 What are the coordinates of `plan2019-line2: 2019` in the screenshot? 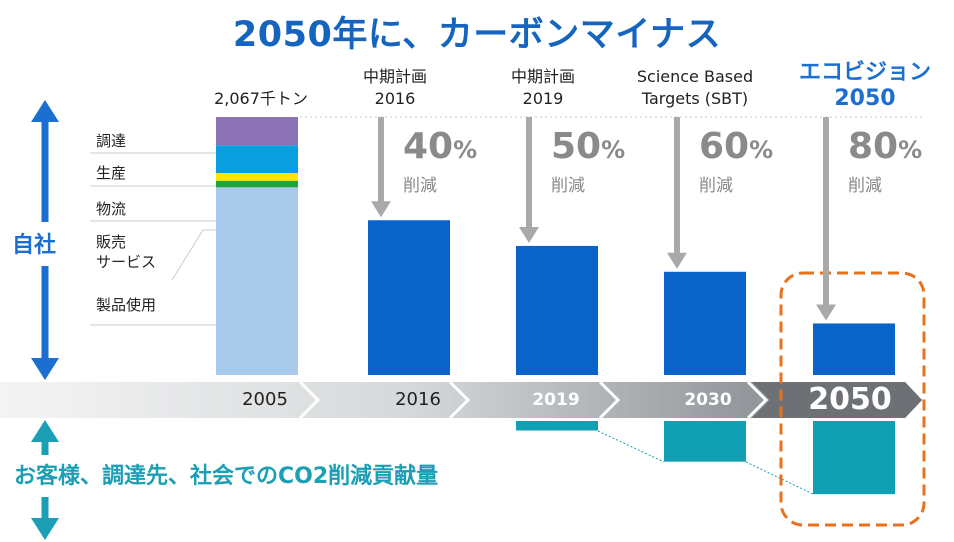 It's located at (543, 98).